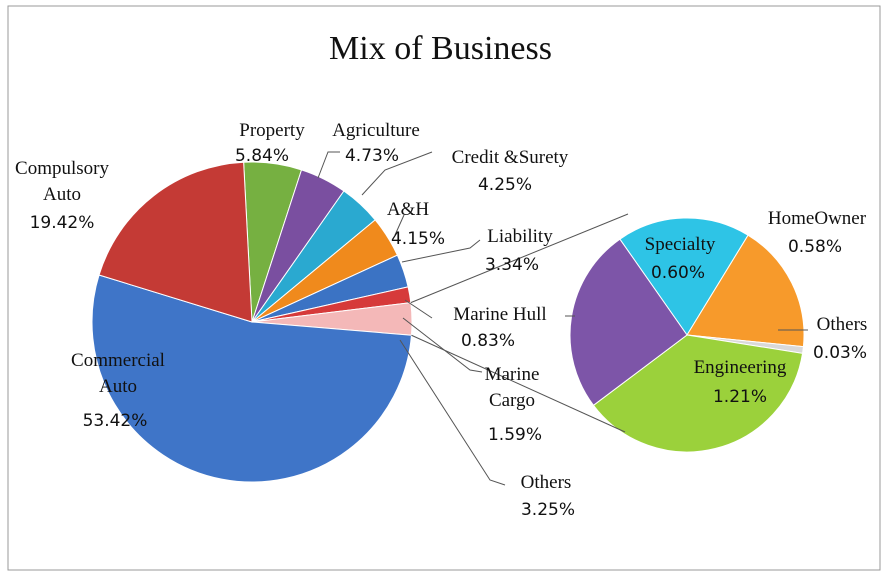 The width and height of the screenshot is (881, 571). Describe the element at coordinates (272, 130) in the screenshot. I see `category-label: Property` at that location.